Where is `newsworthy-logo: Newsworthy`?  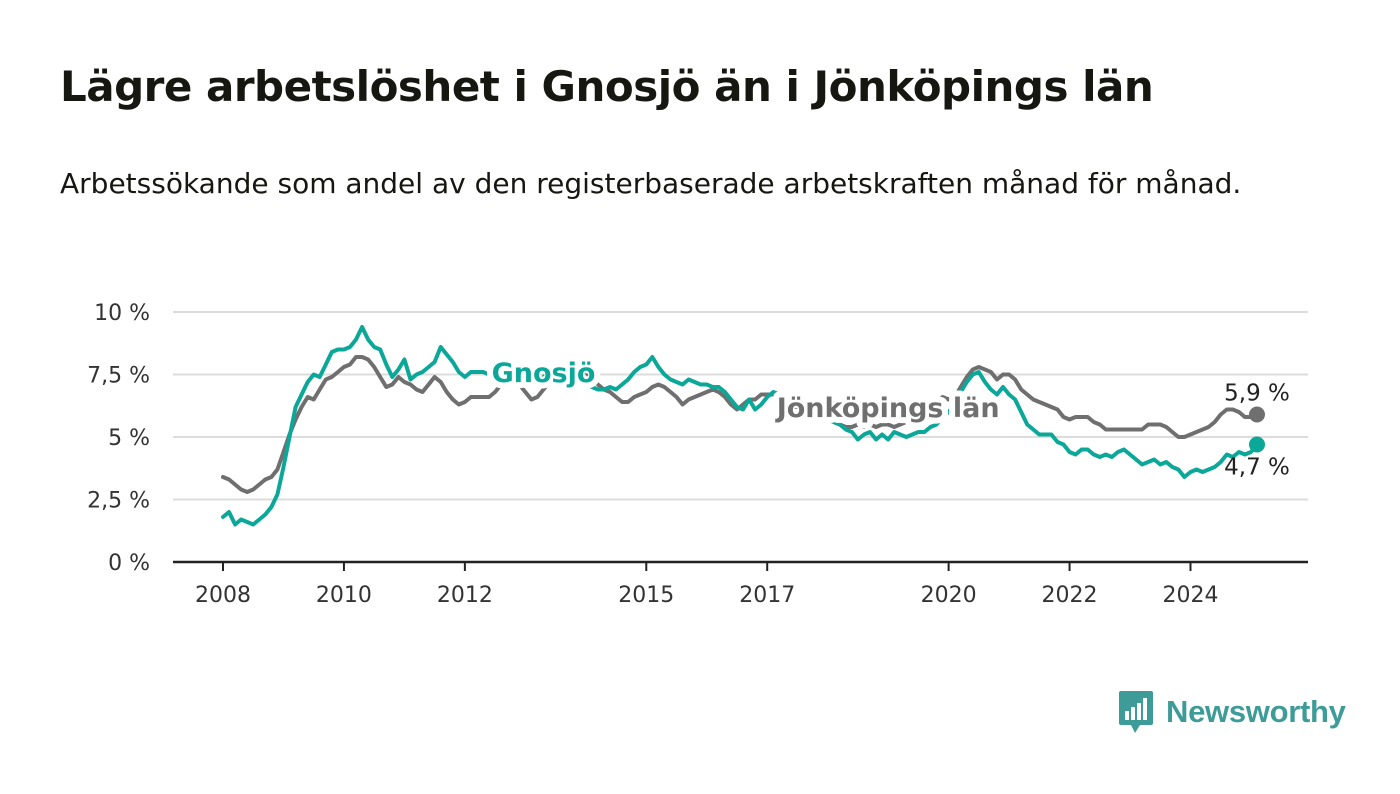
newsworthy-logo: Newsworthy is located at coordinates (1232, 712).